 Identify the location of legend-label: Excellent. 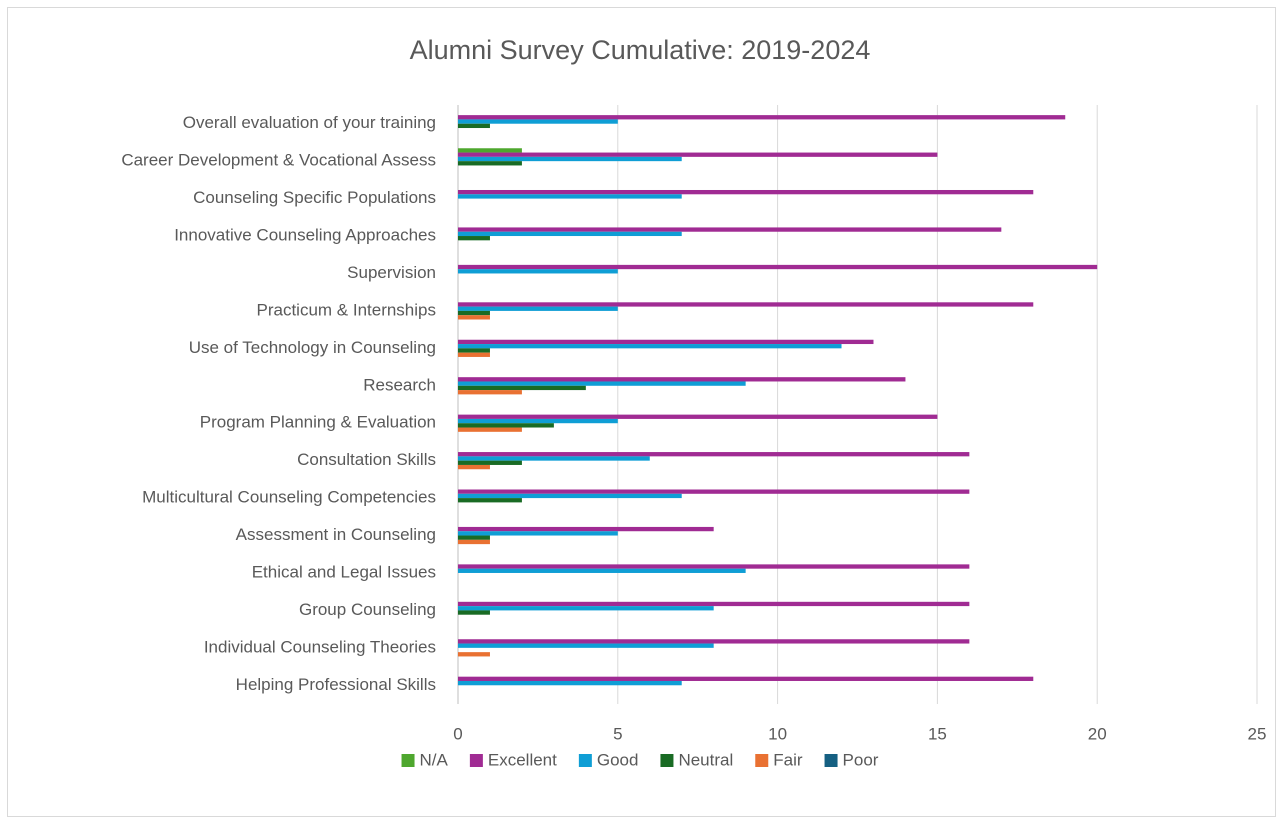
(522, 759).